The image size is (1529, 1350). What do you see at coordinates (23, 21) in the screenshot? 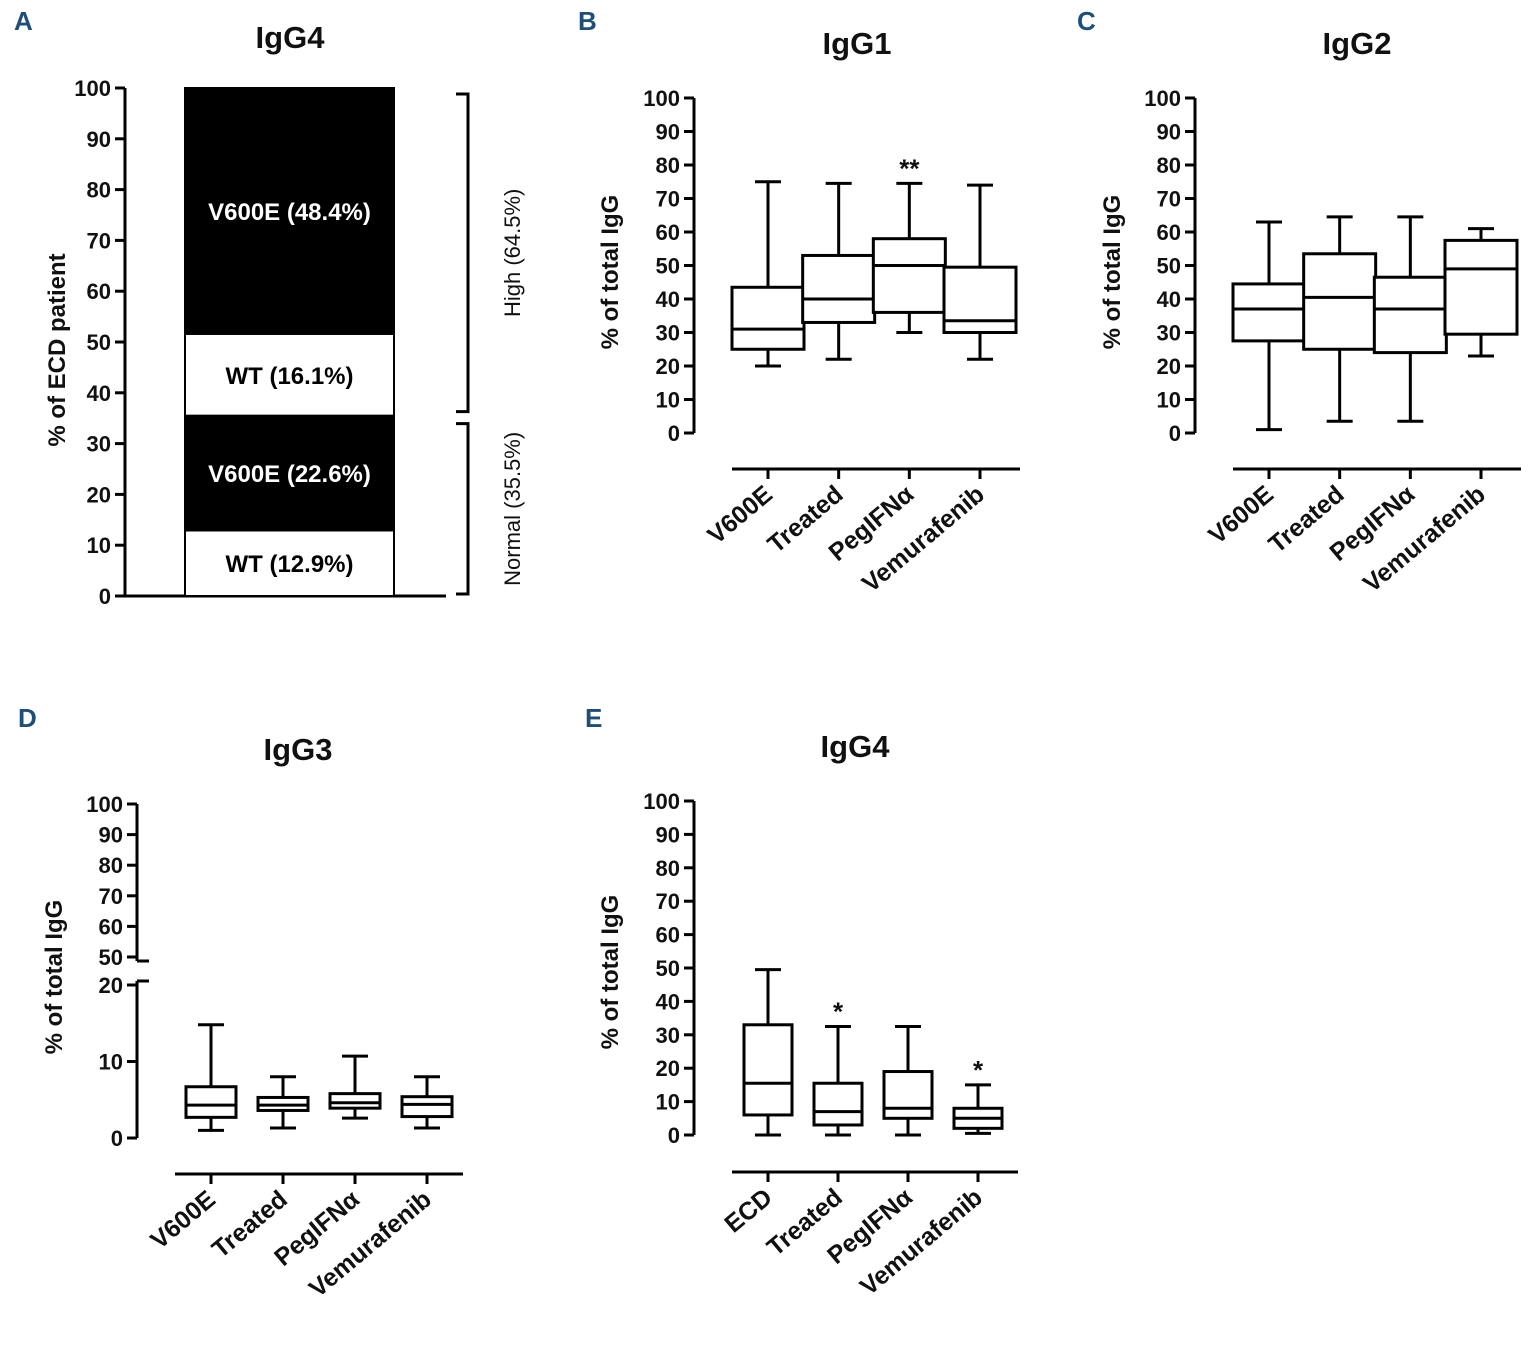
I see `panel-a-letter: A` at bounding box center [23, 21].